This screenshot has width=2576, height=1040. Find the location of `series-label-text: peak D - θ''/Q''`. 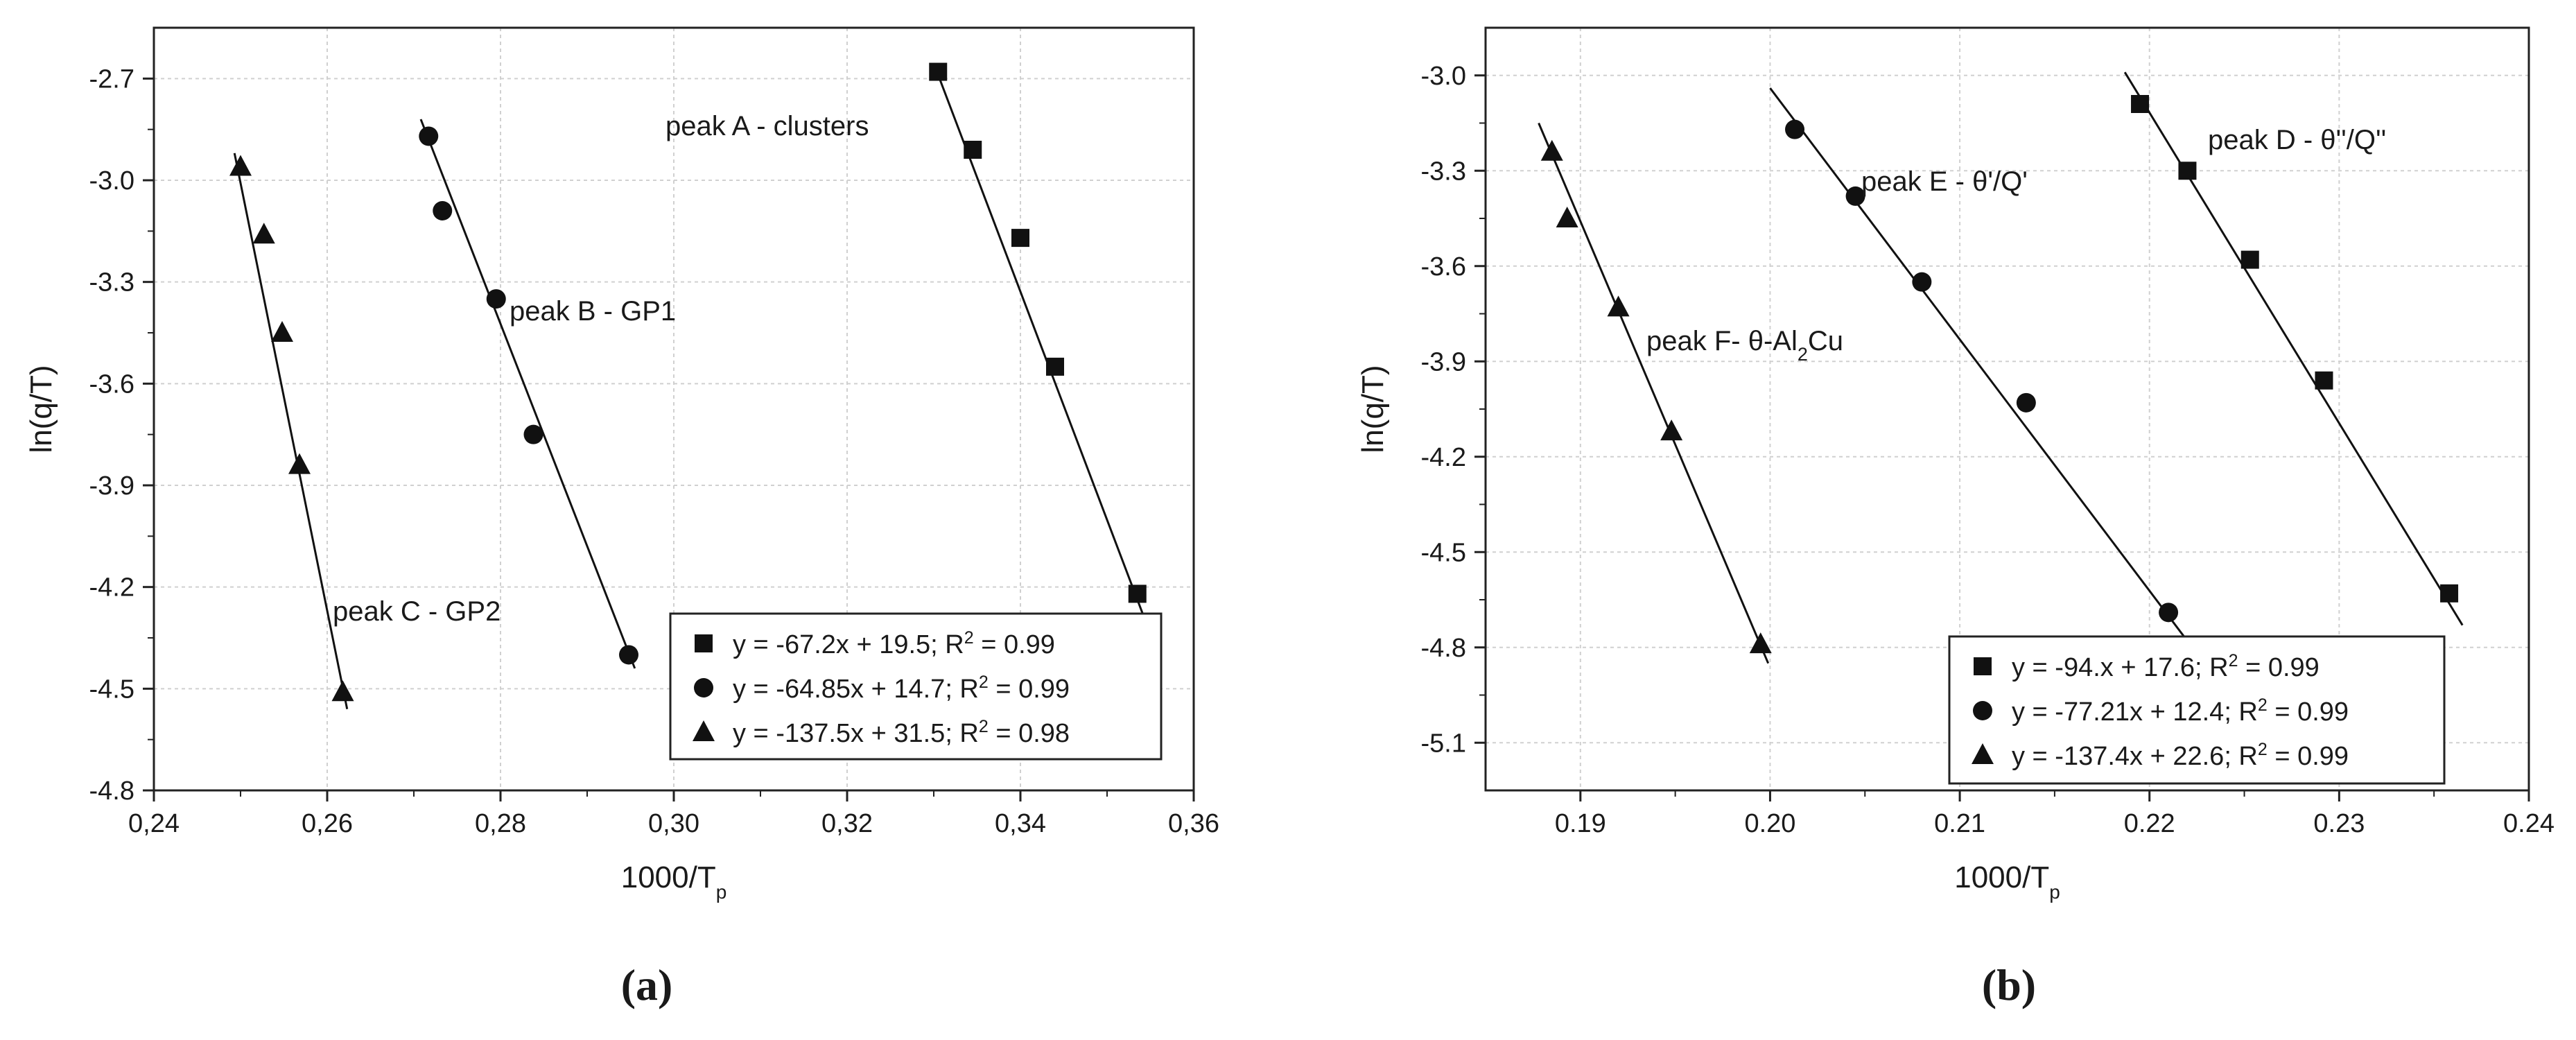

series-label-text: peak D - θ''/Q'' is located at coordinates (2297, 140).